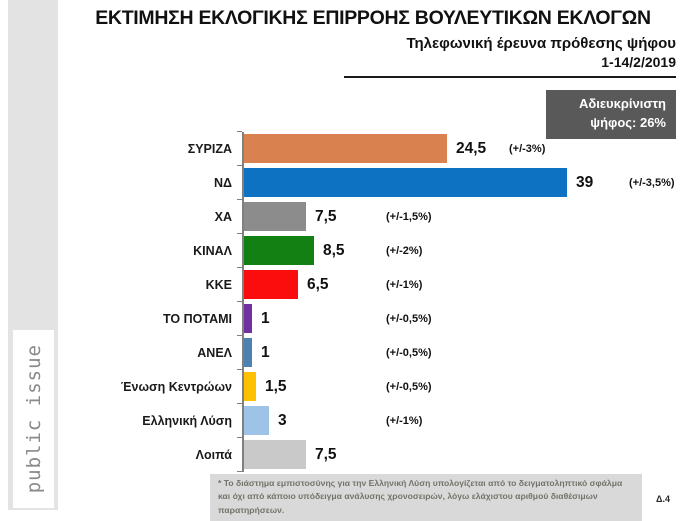 The width and height of the screenshot is (680, 521). I want to click on value-label: 8,5, so click(334, 250).